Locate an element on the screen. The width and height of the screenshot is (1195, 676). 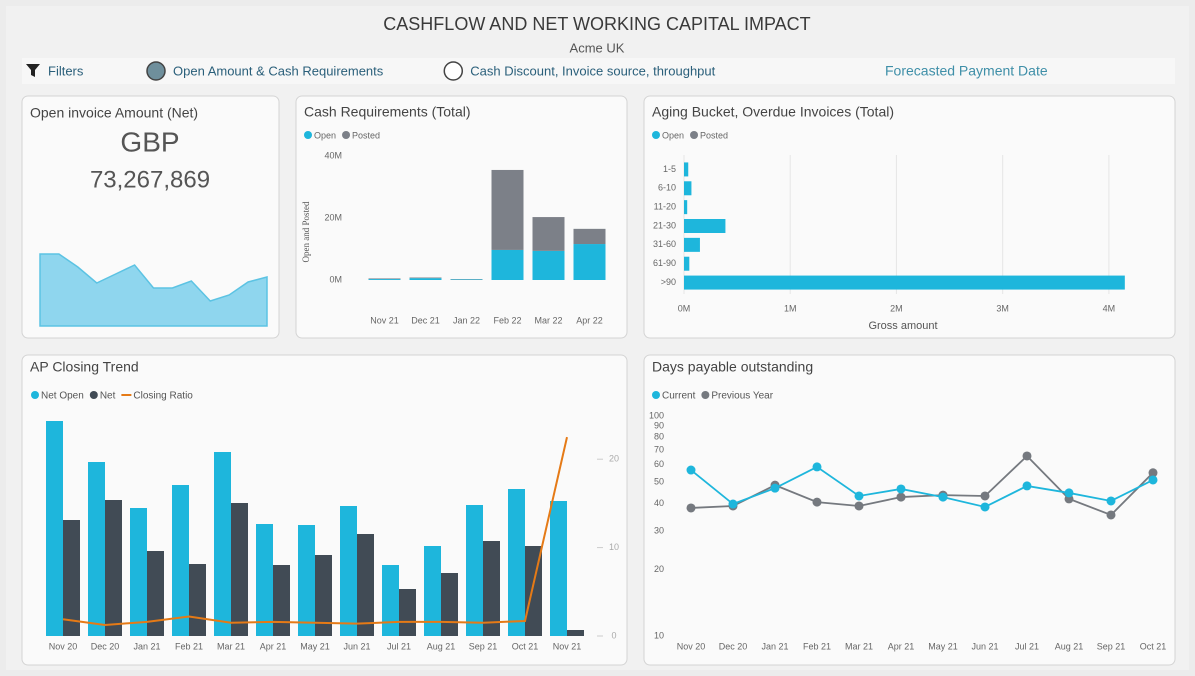
kpi-currency: GBP is located at coordinates (149, 141).